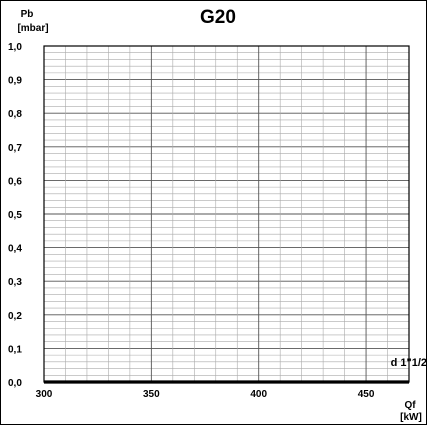 The image size is (427, 425). I want to click on y-tick-label: 0,8, so click(15, 114).